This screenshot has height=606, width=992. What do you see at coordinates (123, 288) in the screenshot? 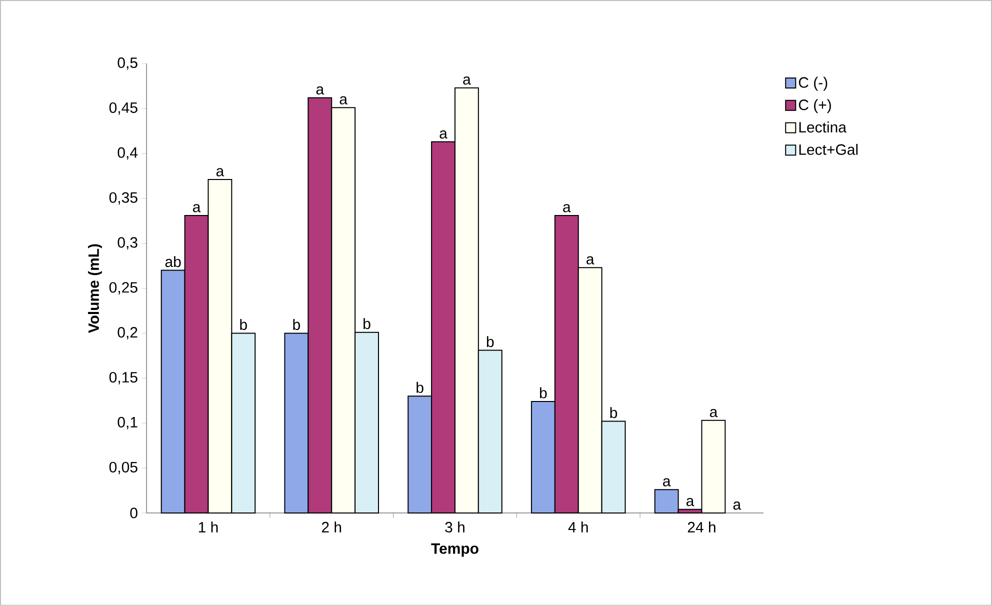
I see `y-tick-label: 0,25` at bounding box center [123, 288].